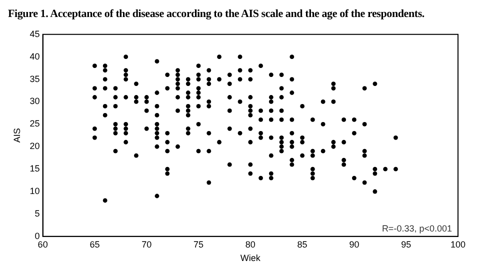 This screenshot has width=480, height=280. Describe the element at coordinates (406, 244) in the screenshot. I see `x-tick-label: 95` at that location.